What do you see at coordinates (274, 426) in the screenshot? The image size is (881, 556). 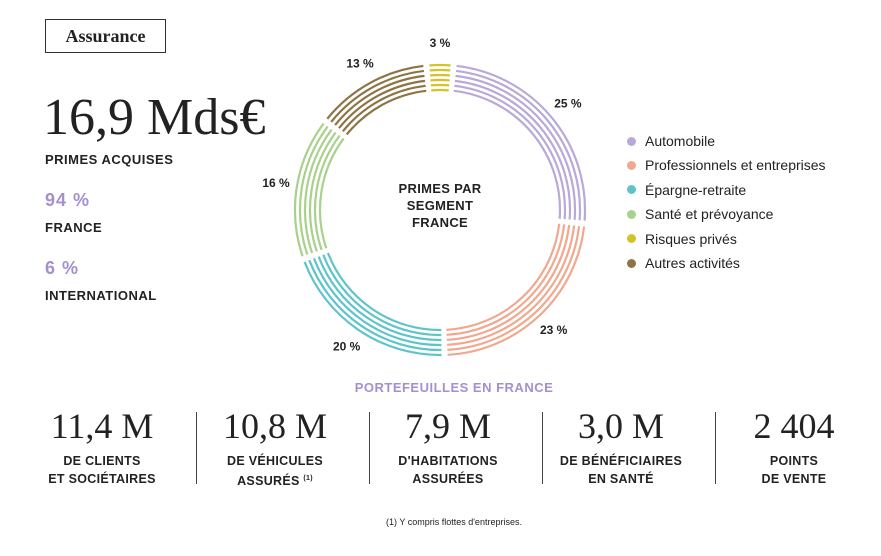 I see `stat-value: 10,8 M` at bounding box center [274, 426].